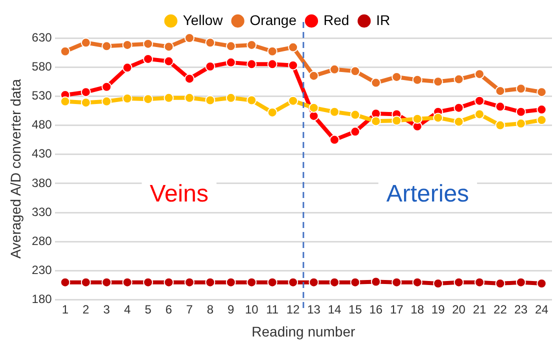  What do you see at coordinates (15, 168) in the screenshot?
I see `y-axis-title: Averaged A/D converter data` at bounding box center [15, 168].